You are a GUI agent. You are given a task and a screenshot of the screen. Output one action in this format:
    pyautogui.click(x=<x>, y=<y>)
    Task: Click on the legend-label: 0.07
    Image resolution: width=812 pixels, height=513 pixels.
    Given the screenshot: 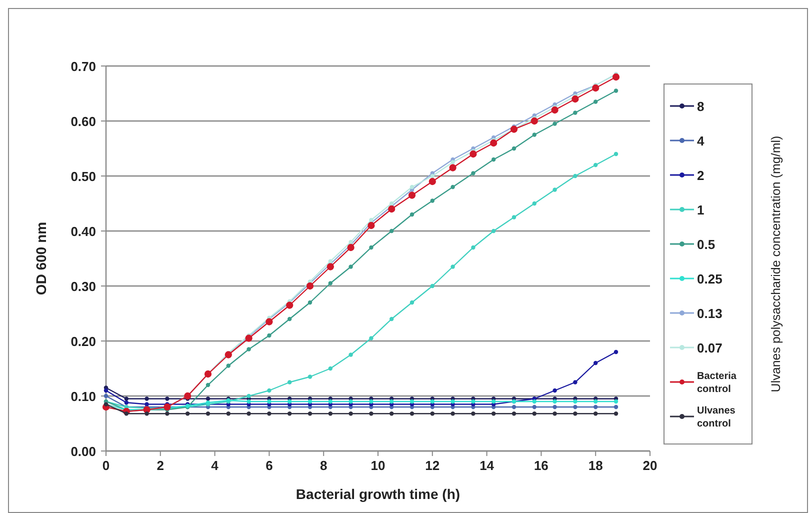 What is the action you would take?
    pyautogui.click(x=709, y=348)
    